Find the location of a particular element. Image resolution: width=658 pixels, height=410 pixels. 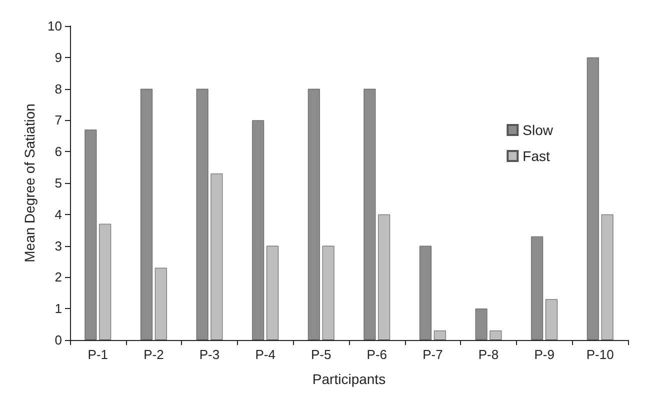

y-tick-label: 10 is located at coordinates (55, 26).